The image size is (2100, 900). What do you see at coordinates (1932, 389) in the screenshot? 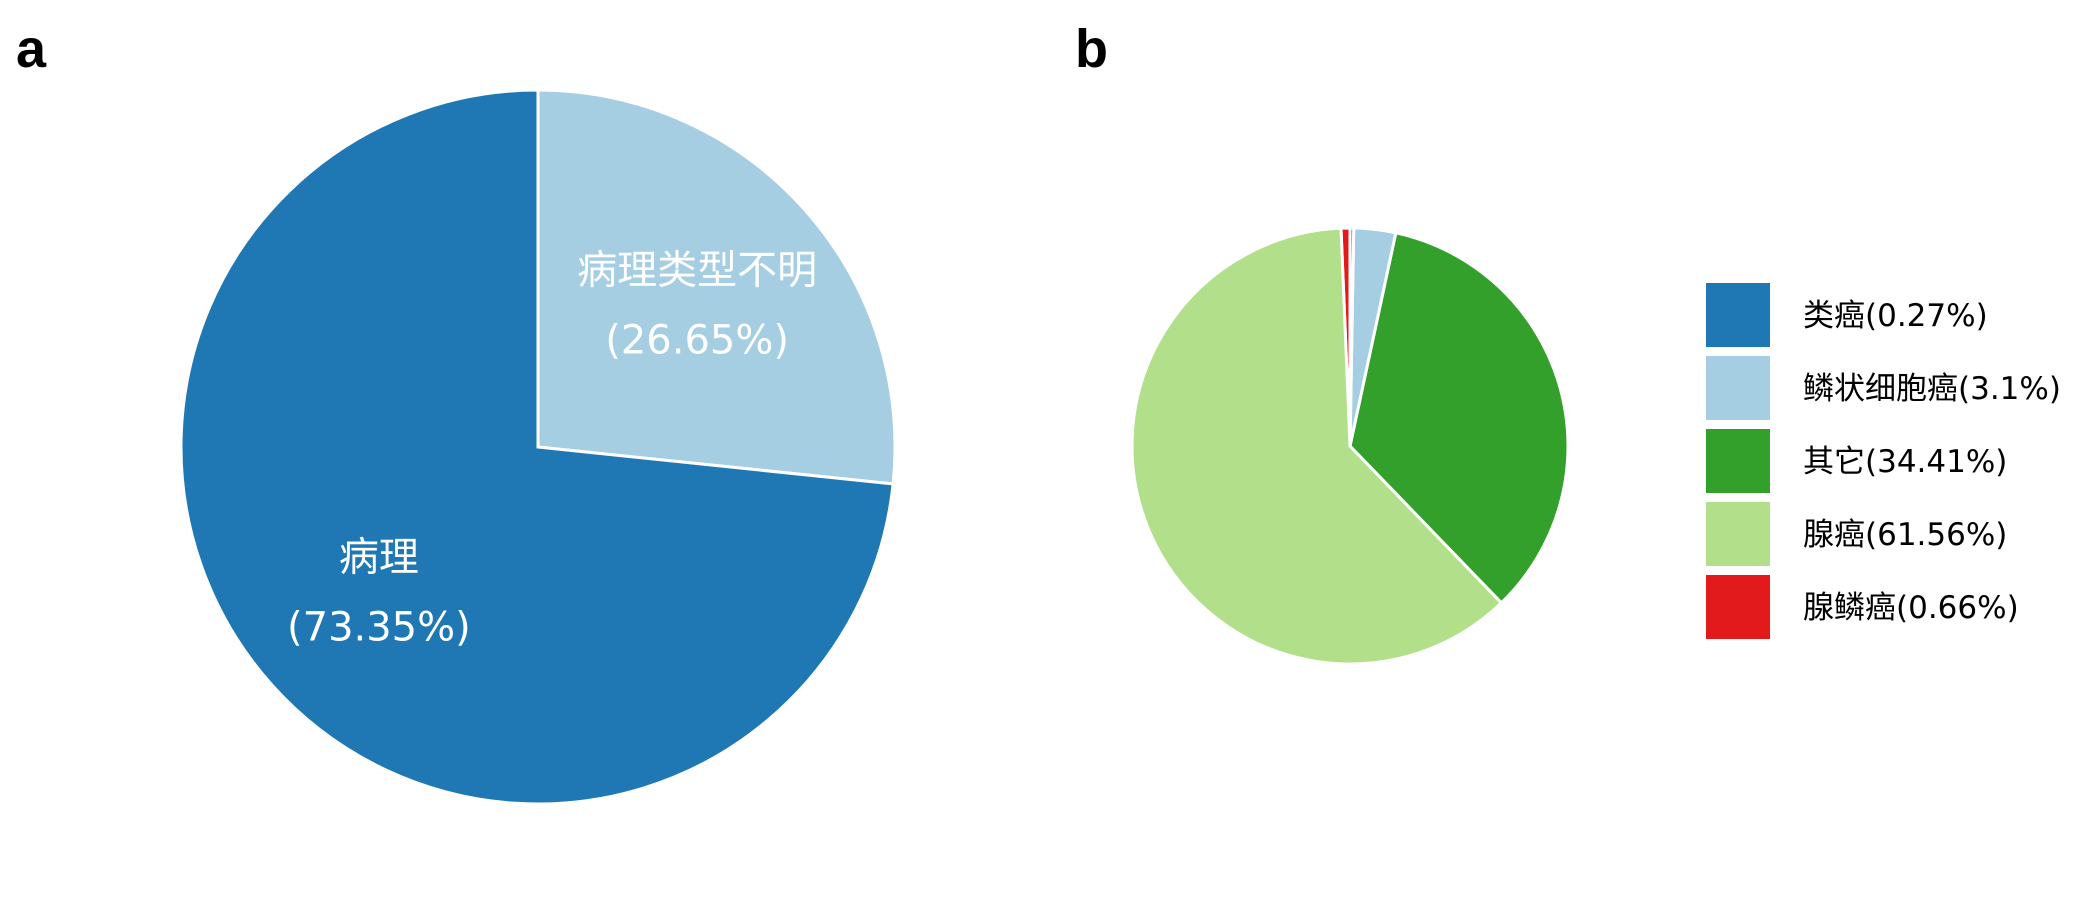
I see `legend-b-label-1: 鳞状细胞癌(3.1%)` at bounding box center [1932, 389].